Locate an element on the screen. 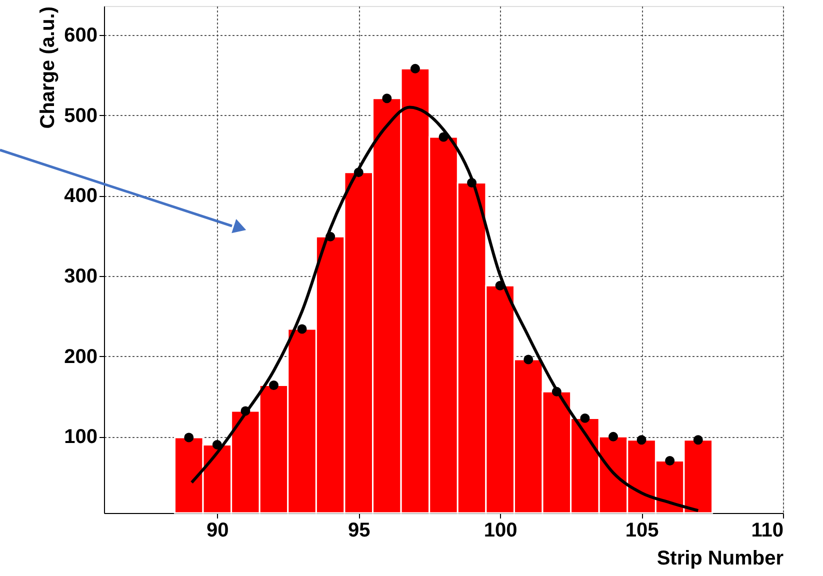 The width and height of the screenshot is (823, 576). x-axis-title: Strip Number is located at coordinates (720, 559).